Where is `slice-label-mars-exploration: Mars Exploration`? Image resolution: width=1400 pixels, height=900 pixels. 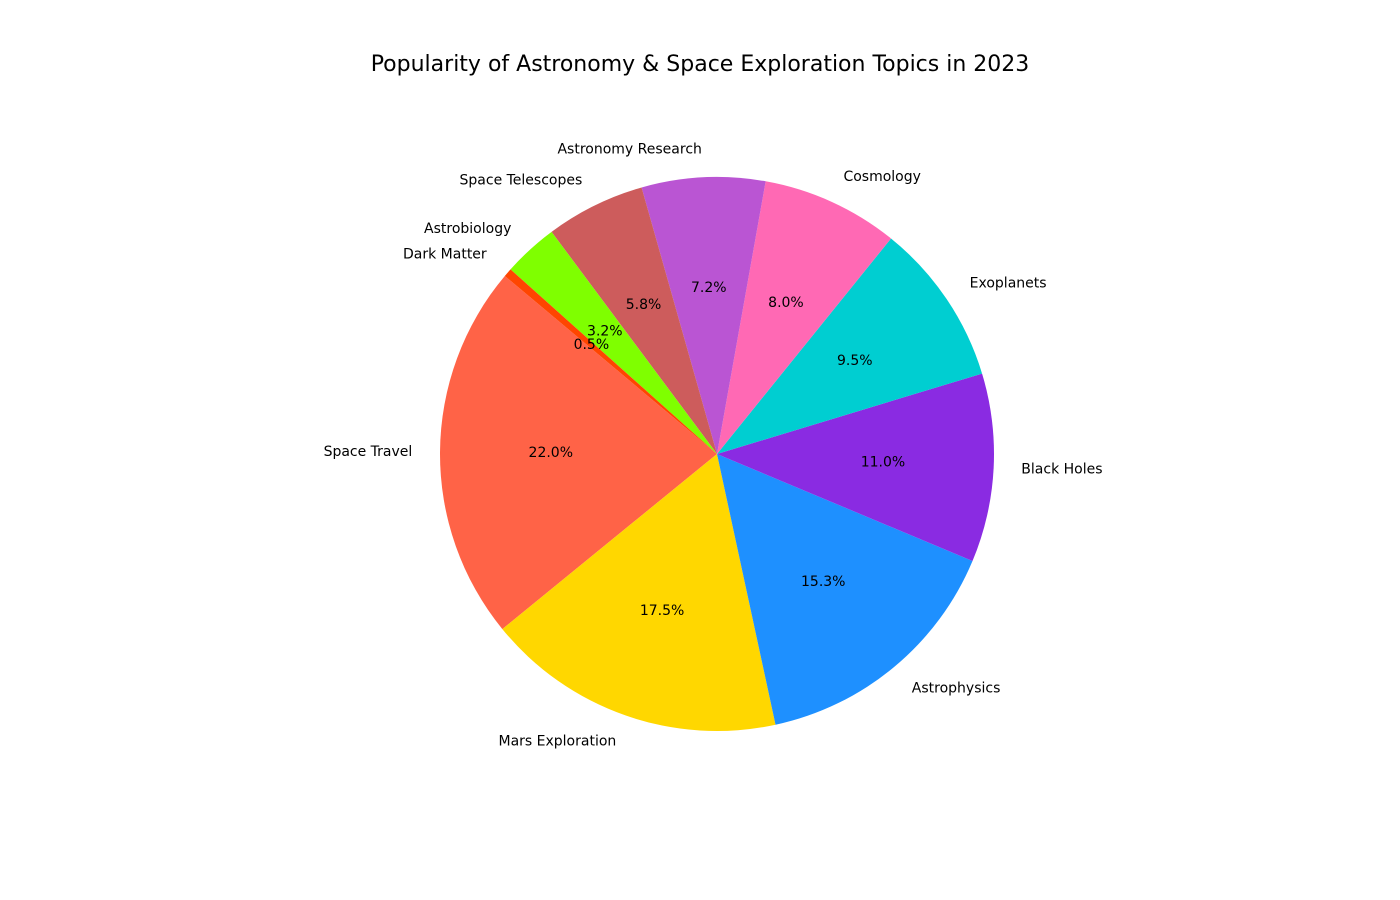
slice-label-mars-exploration: Mars Exploration is located at coordinates (557, 742).